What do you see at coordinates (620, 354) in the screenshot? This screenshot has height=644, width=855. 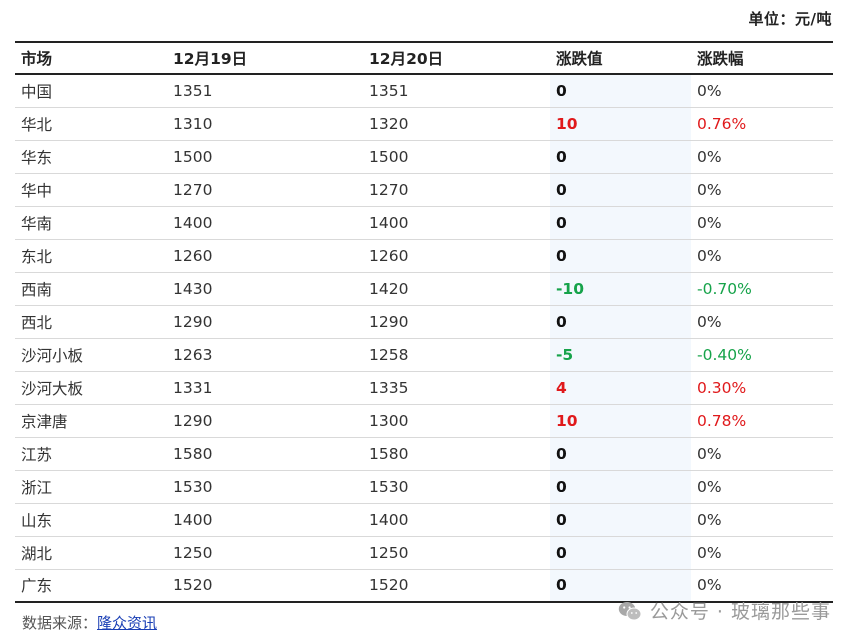 I see `change-value-cell: -5` at bounding box center [620, 354].